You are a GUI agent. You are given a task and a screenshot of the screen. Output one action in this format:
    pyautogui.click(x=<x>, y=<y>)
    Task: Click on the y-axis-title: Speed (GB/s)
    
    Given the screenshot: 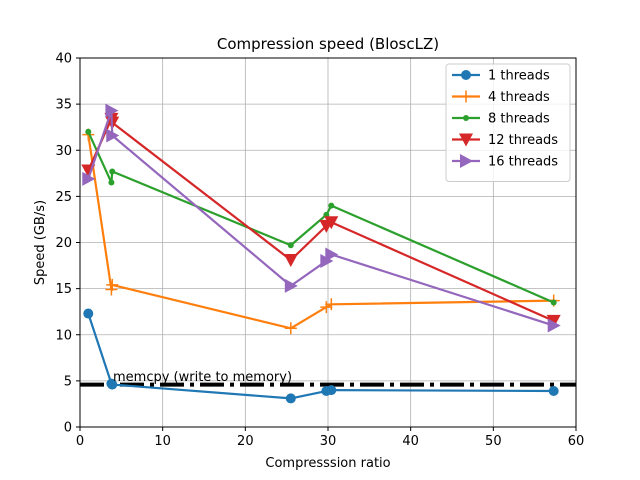 What is the action you would take?
    pyautogui.click(x=40, y=242)
    